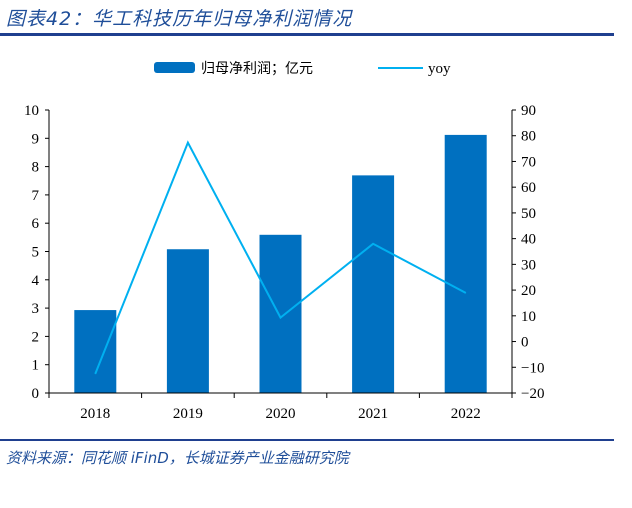  Describe the element at coordinates (280, 313) in the screenshot. I see `bar-2020` at that location.